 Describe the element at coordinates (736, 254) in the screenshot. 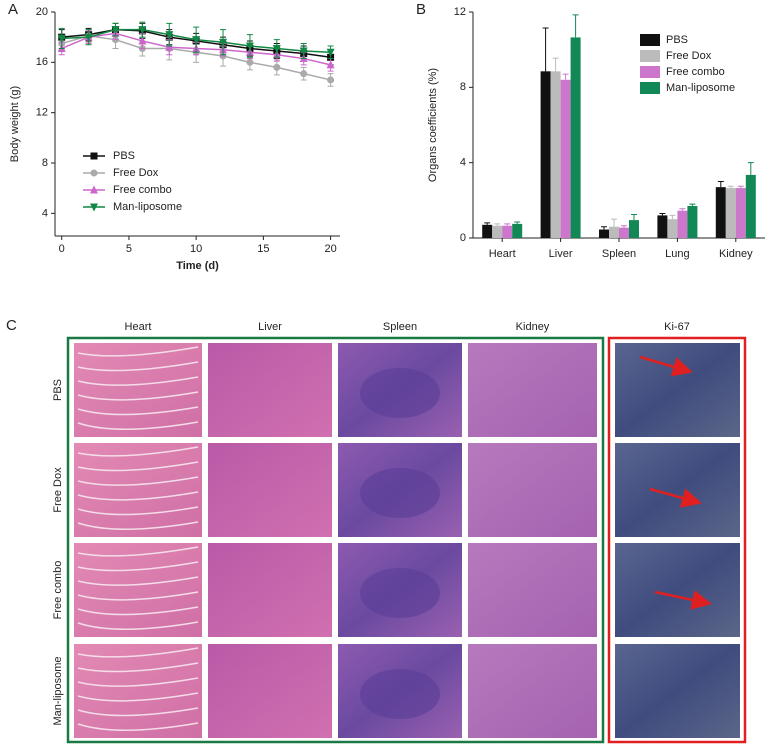

I see `x-tick-label: Kidney` at that location.